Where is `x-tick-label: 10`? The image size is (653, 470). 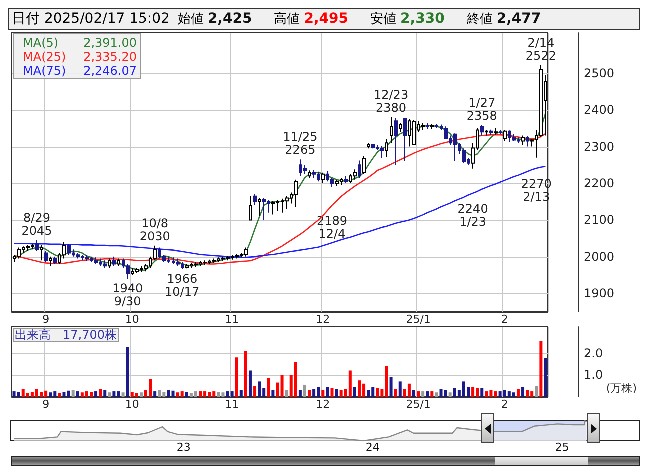
x-tick-label: 10 is located at coordinates (132, 404).